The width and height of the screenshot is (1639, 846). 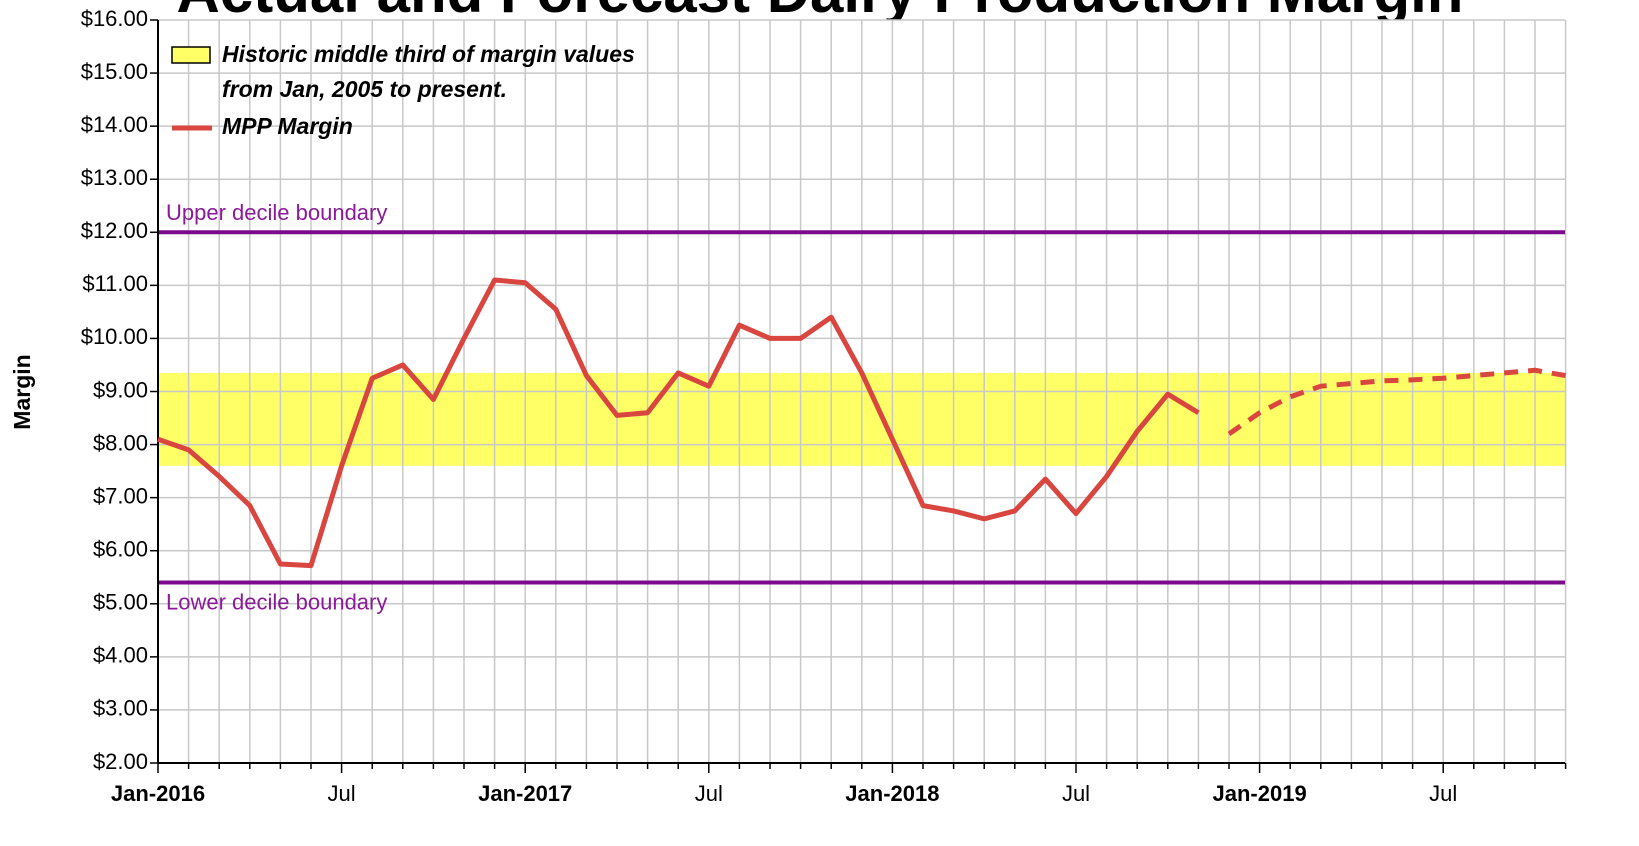 What do you see at coordinates (114, 177) in the screenshot?
I see `y-tick-label: $13.00` at bounding box center [114, 177].